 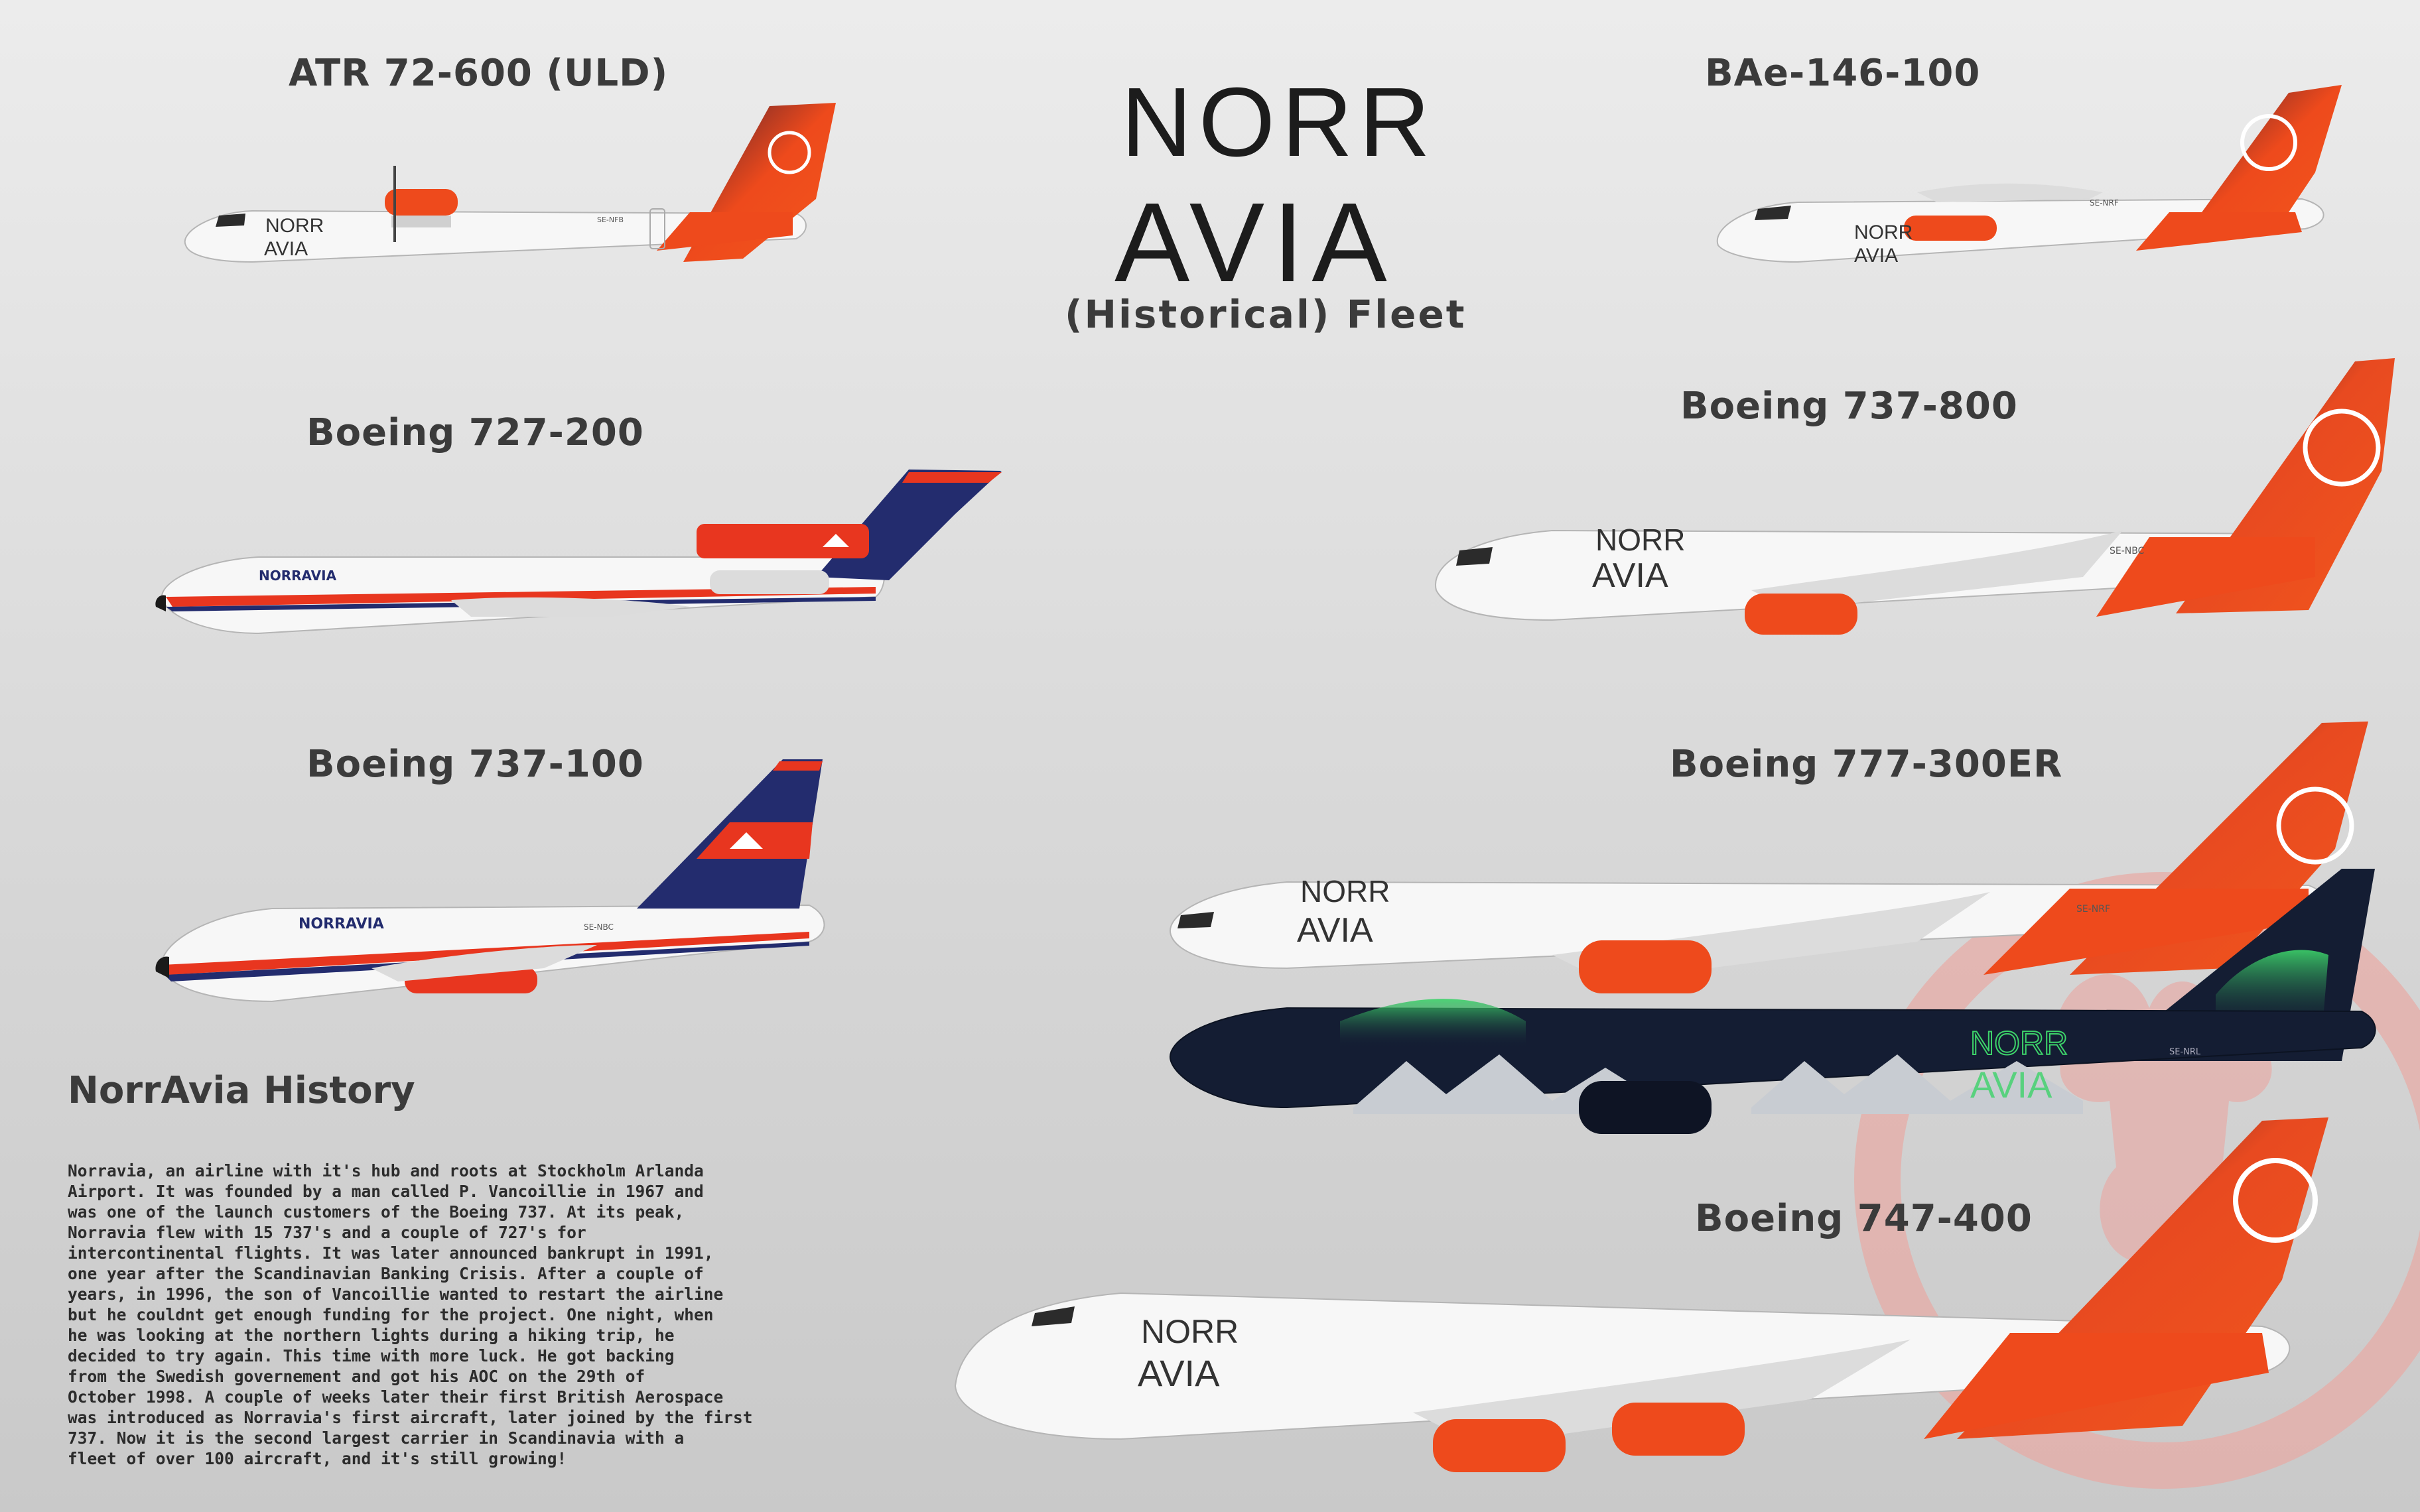 I want to click on label-737-100: Boeing 737-100, so click(x=475, y=764).